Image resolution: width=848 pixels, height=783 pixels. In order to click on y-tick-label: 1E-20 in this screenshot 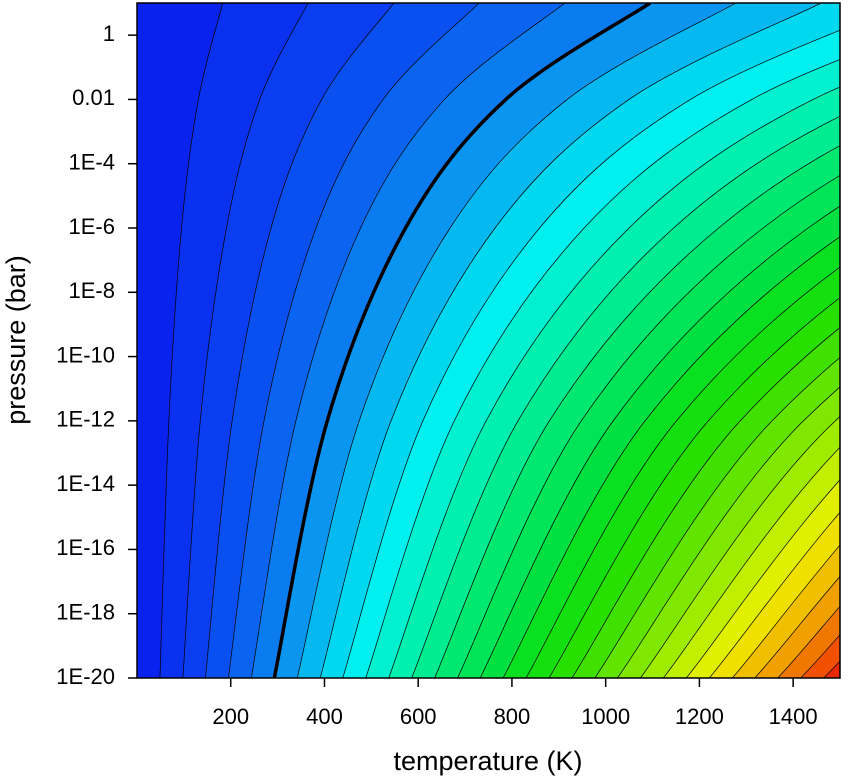, I will do `click(85, 676)`.